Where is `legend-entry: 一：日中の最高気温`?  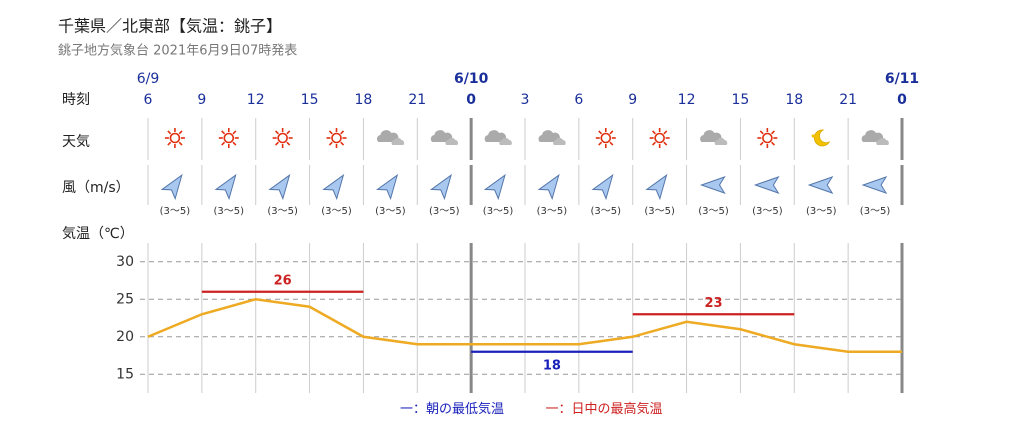
legend-entry: 一：日中の最高気温 is located at coordinates (603, 409).